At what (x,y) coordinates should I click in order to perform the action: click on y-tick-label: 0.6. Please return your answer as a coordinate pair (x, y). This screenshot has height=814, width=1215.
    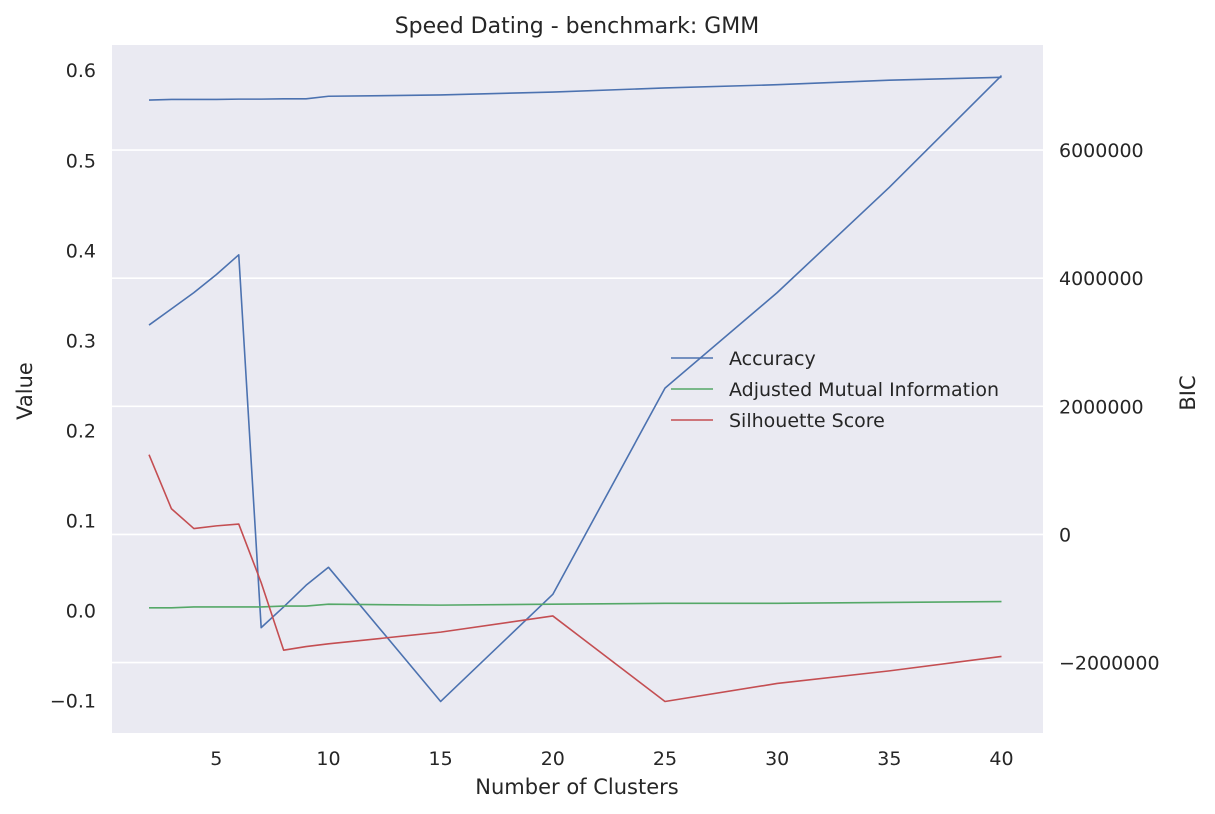
    Looking at the image, I should click on (81, 71).